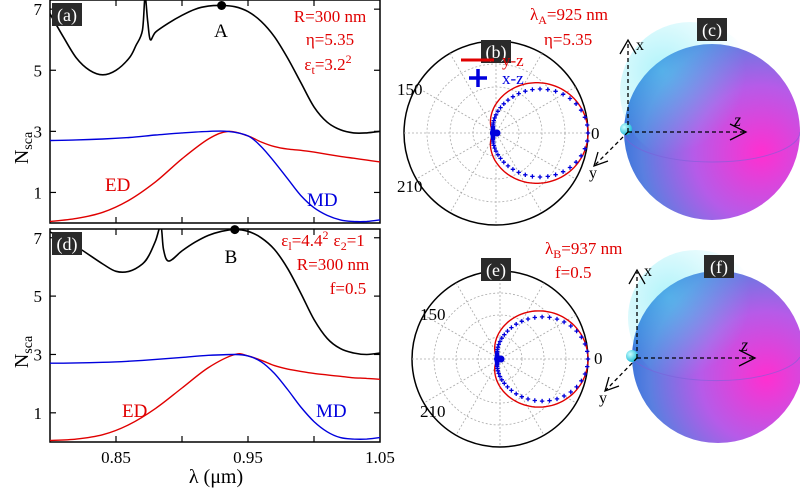  What do you see at coordinates (611, 148) in the screenshot?
I see `axis-c-y` at bounding box center [611, 148].